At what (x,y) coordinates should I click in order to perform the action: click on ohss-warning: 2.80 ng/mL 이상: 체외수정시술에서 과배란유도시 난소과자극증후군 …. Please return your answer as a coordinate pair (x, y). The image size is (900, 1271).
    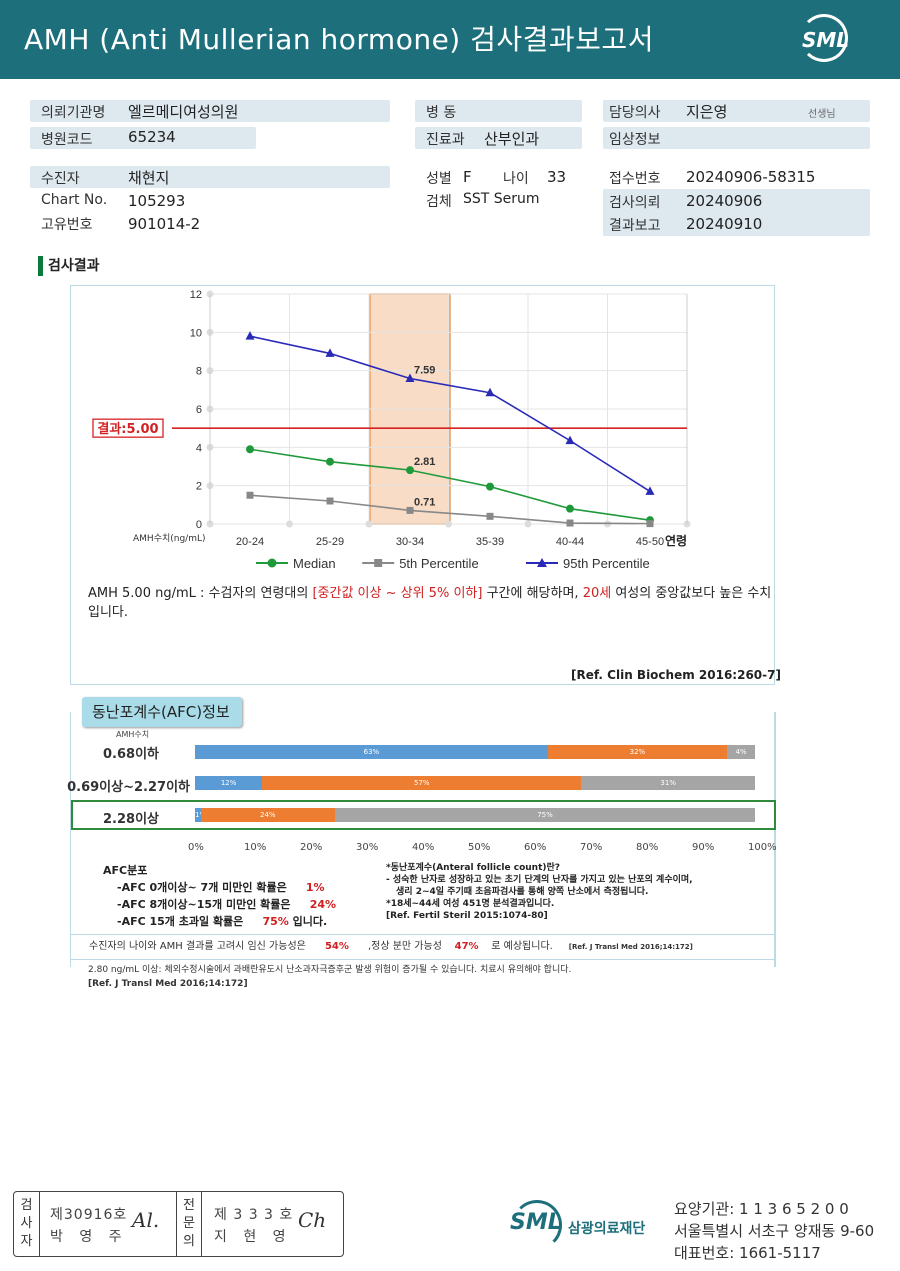
    Looking at the image, I should click on (330, 977).